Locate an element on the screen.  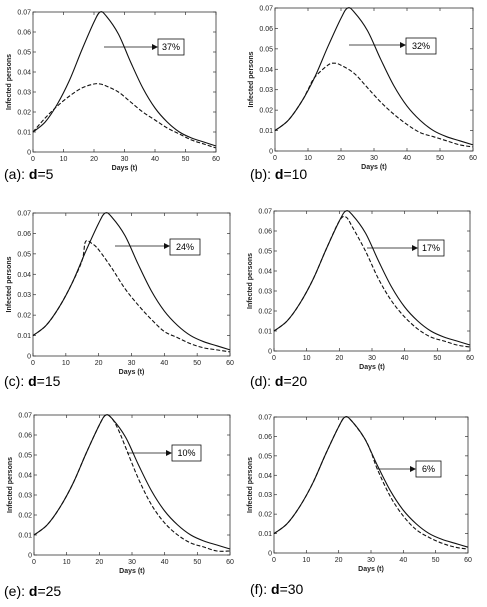
param-value: =15 is located at coordinates (48, 381).